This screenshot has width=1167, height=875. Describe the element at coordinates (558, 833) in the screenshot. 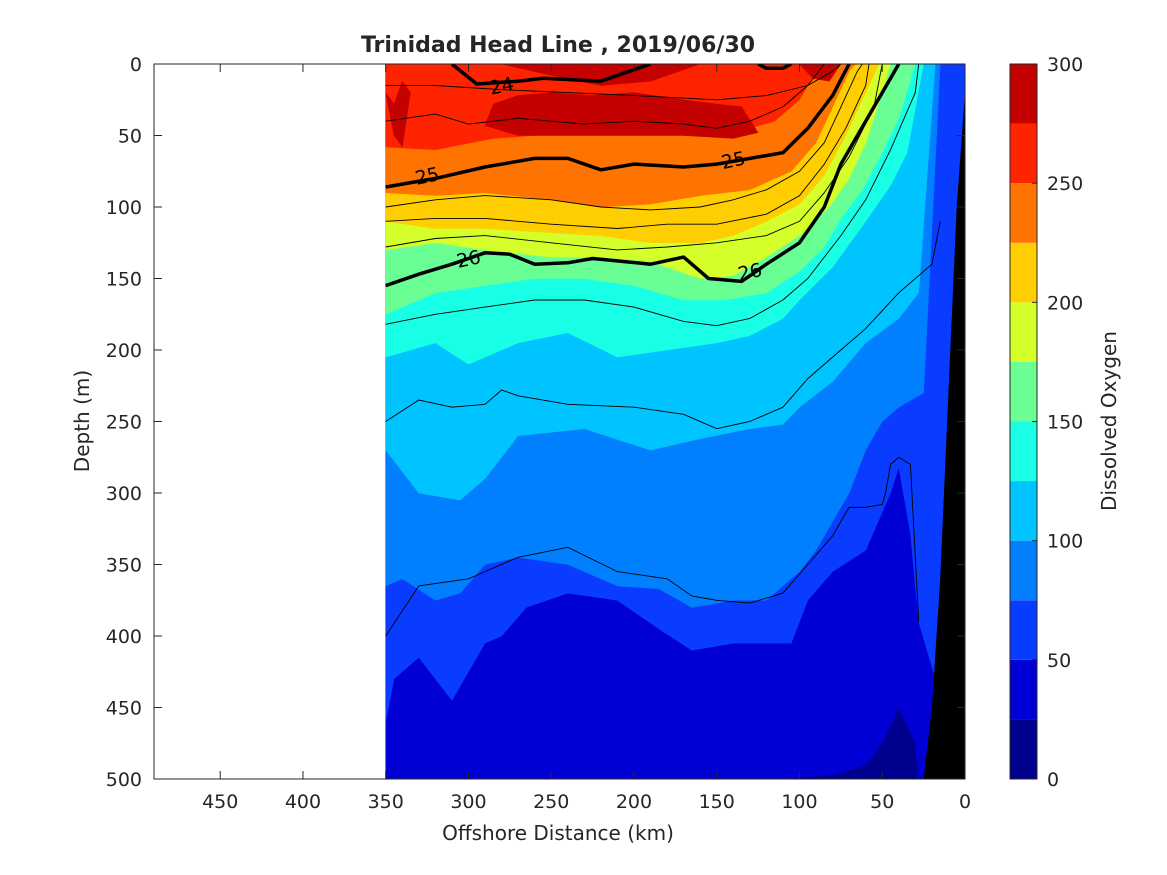

I see `x-axis-label: Offshore Distance (km)` at that location.